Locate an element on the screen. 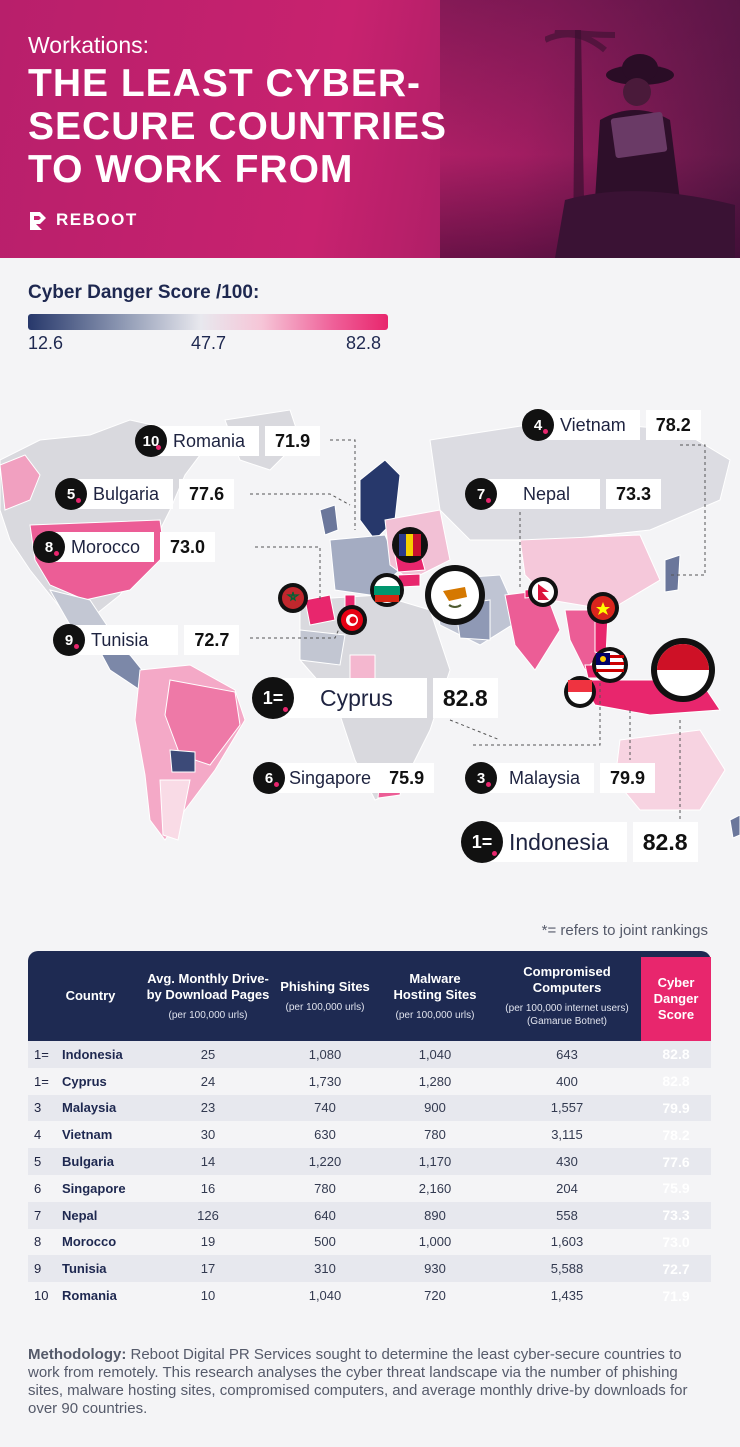 The image size is (740, 1447). cell-rank: 7 is located at coordinates (38, 1215).